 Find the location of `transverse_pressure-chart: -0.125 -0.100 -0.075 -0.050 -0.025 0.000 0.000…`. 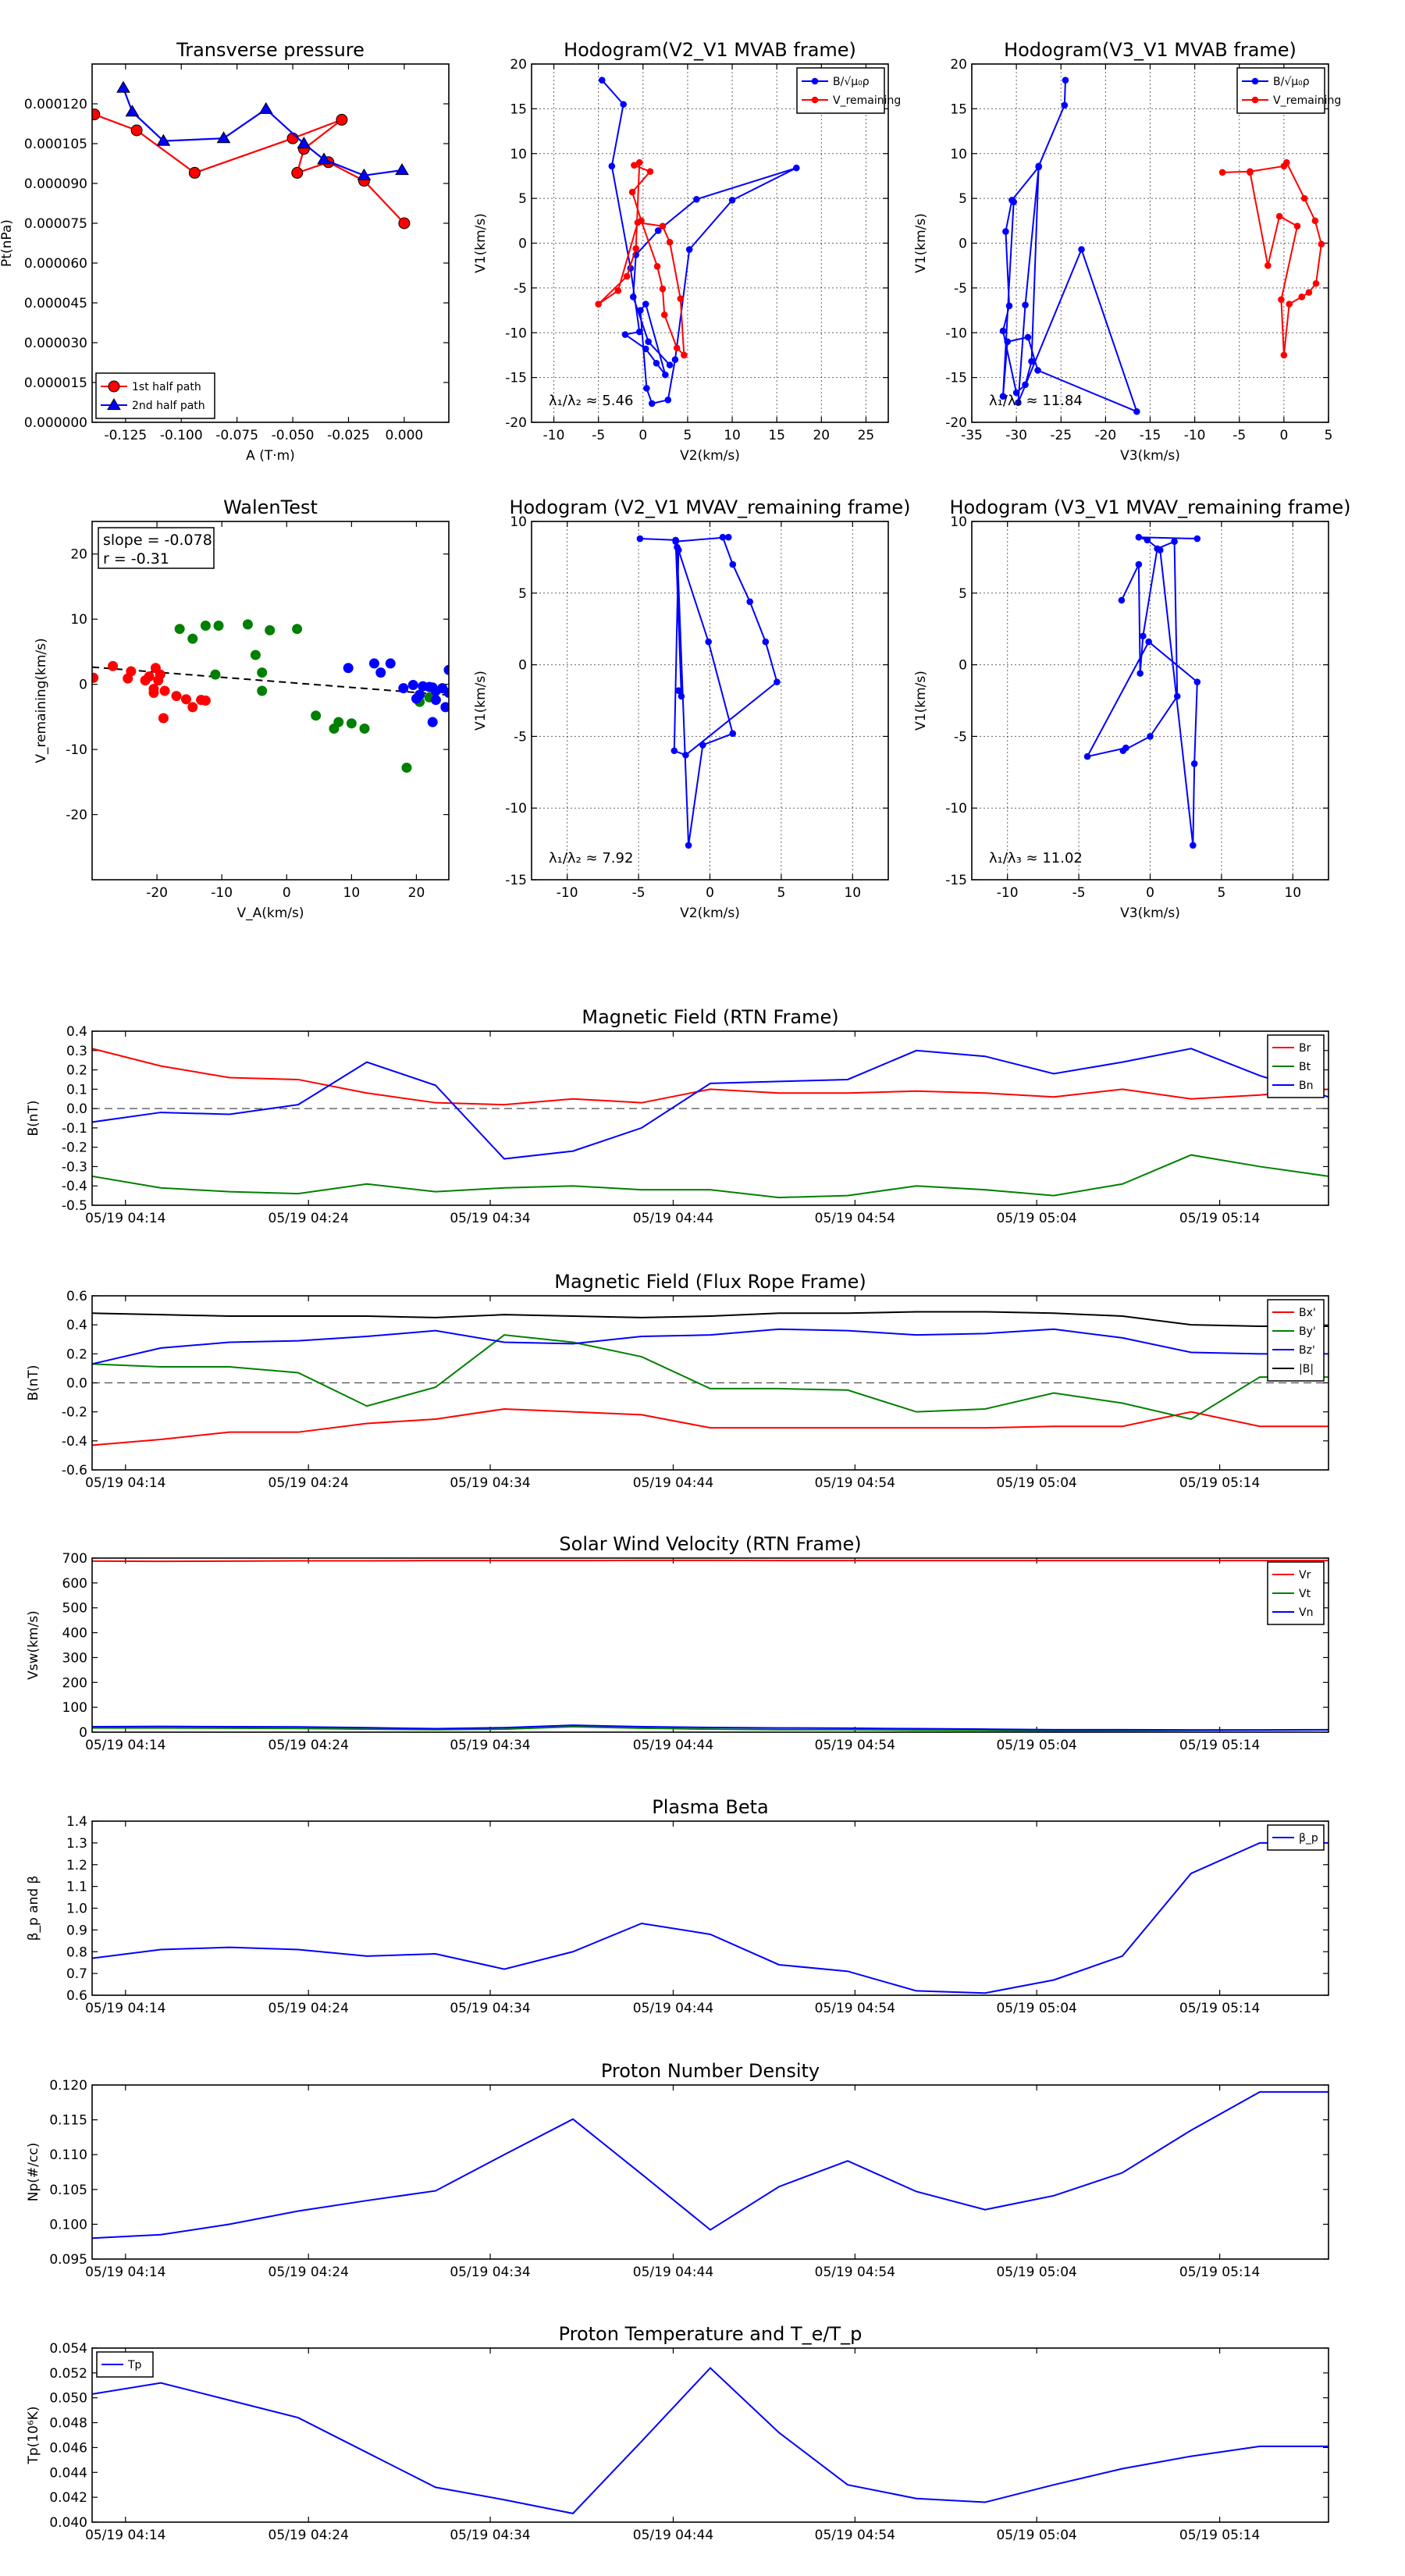

transverse_pressure-chart: -0.125 -0.100 -0.075 -0.050 -0.025 0.000 0.000… is located at coordinates (225, 251).